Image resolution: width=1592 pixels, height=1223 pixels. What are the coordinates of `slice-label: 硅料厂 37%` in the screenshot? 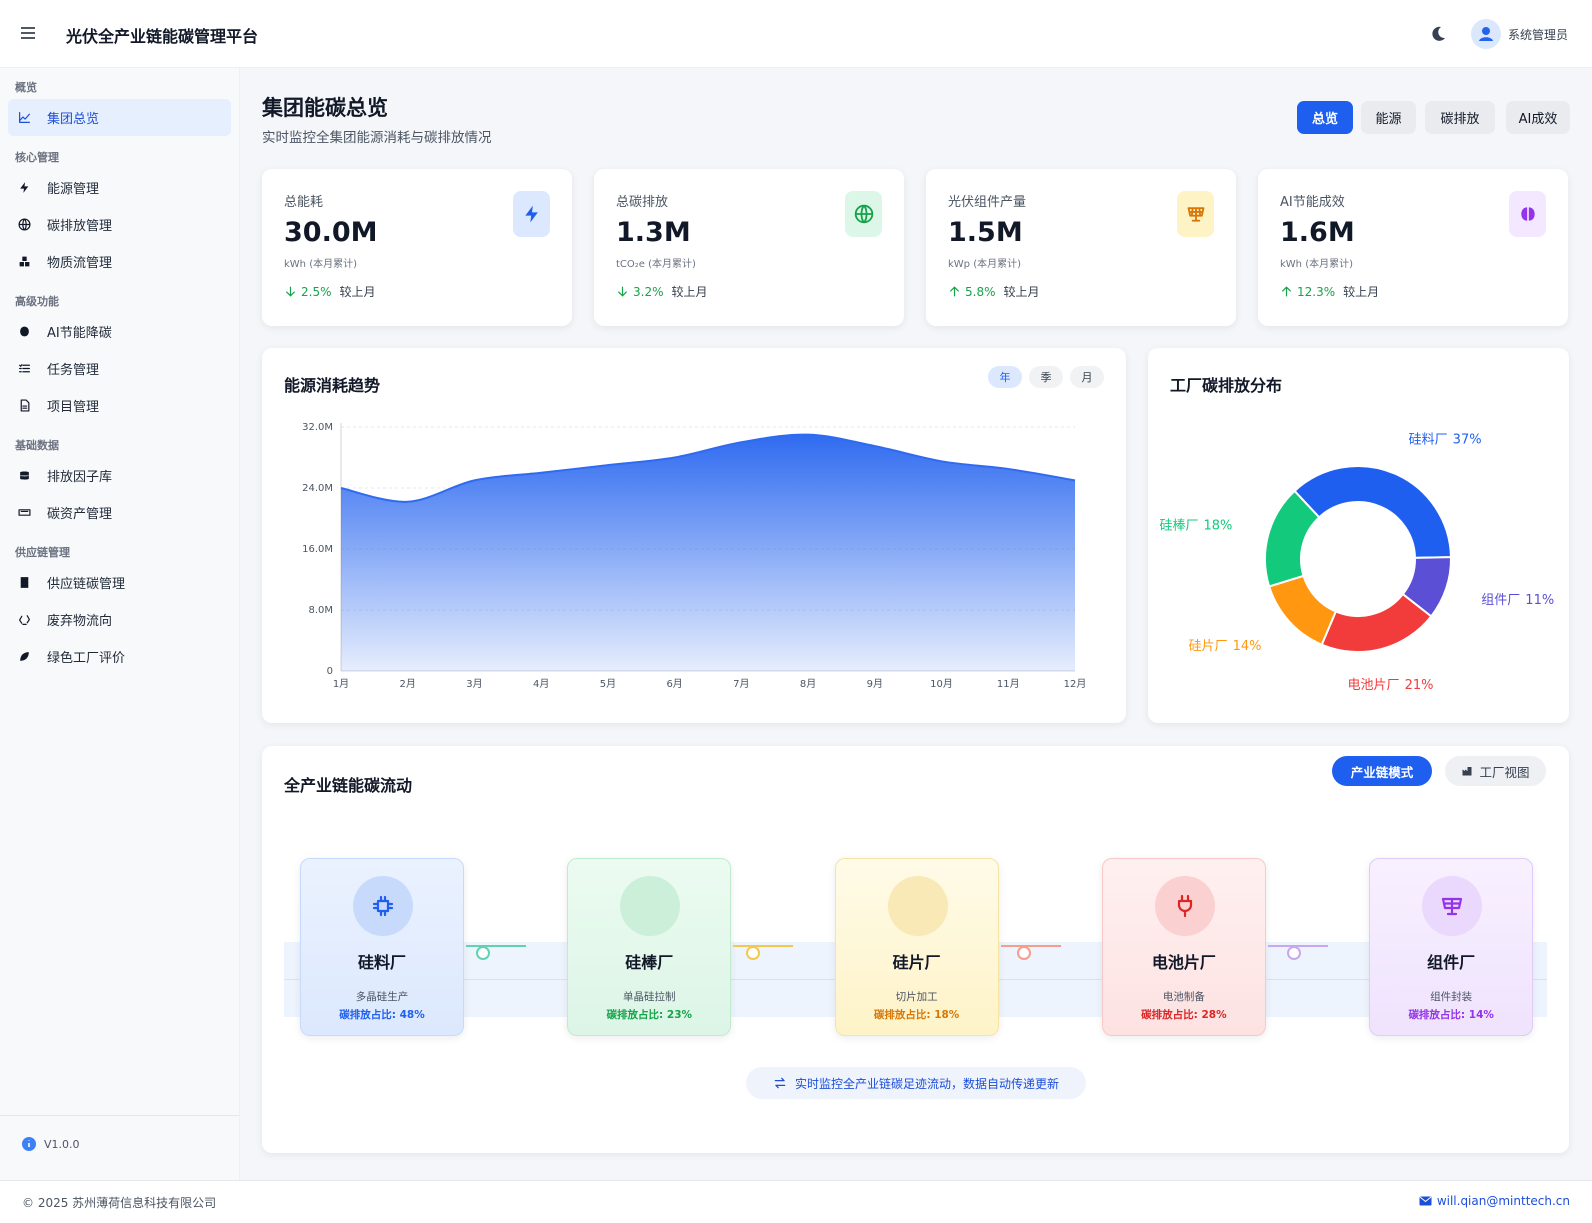 It's located at (1445, 439).